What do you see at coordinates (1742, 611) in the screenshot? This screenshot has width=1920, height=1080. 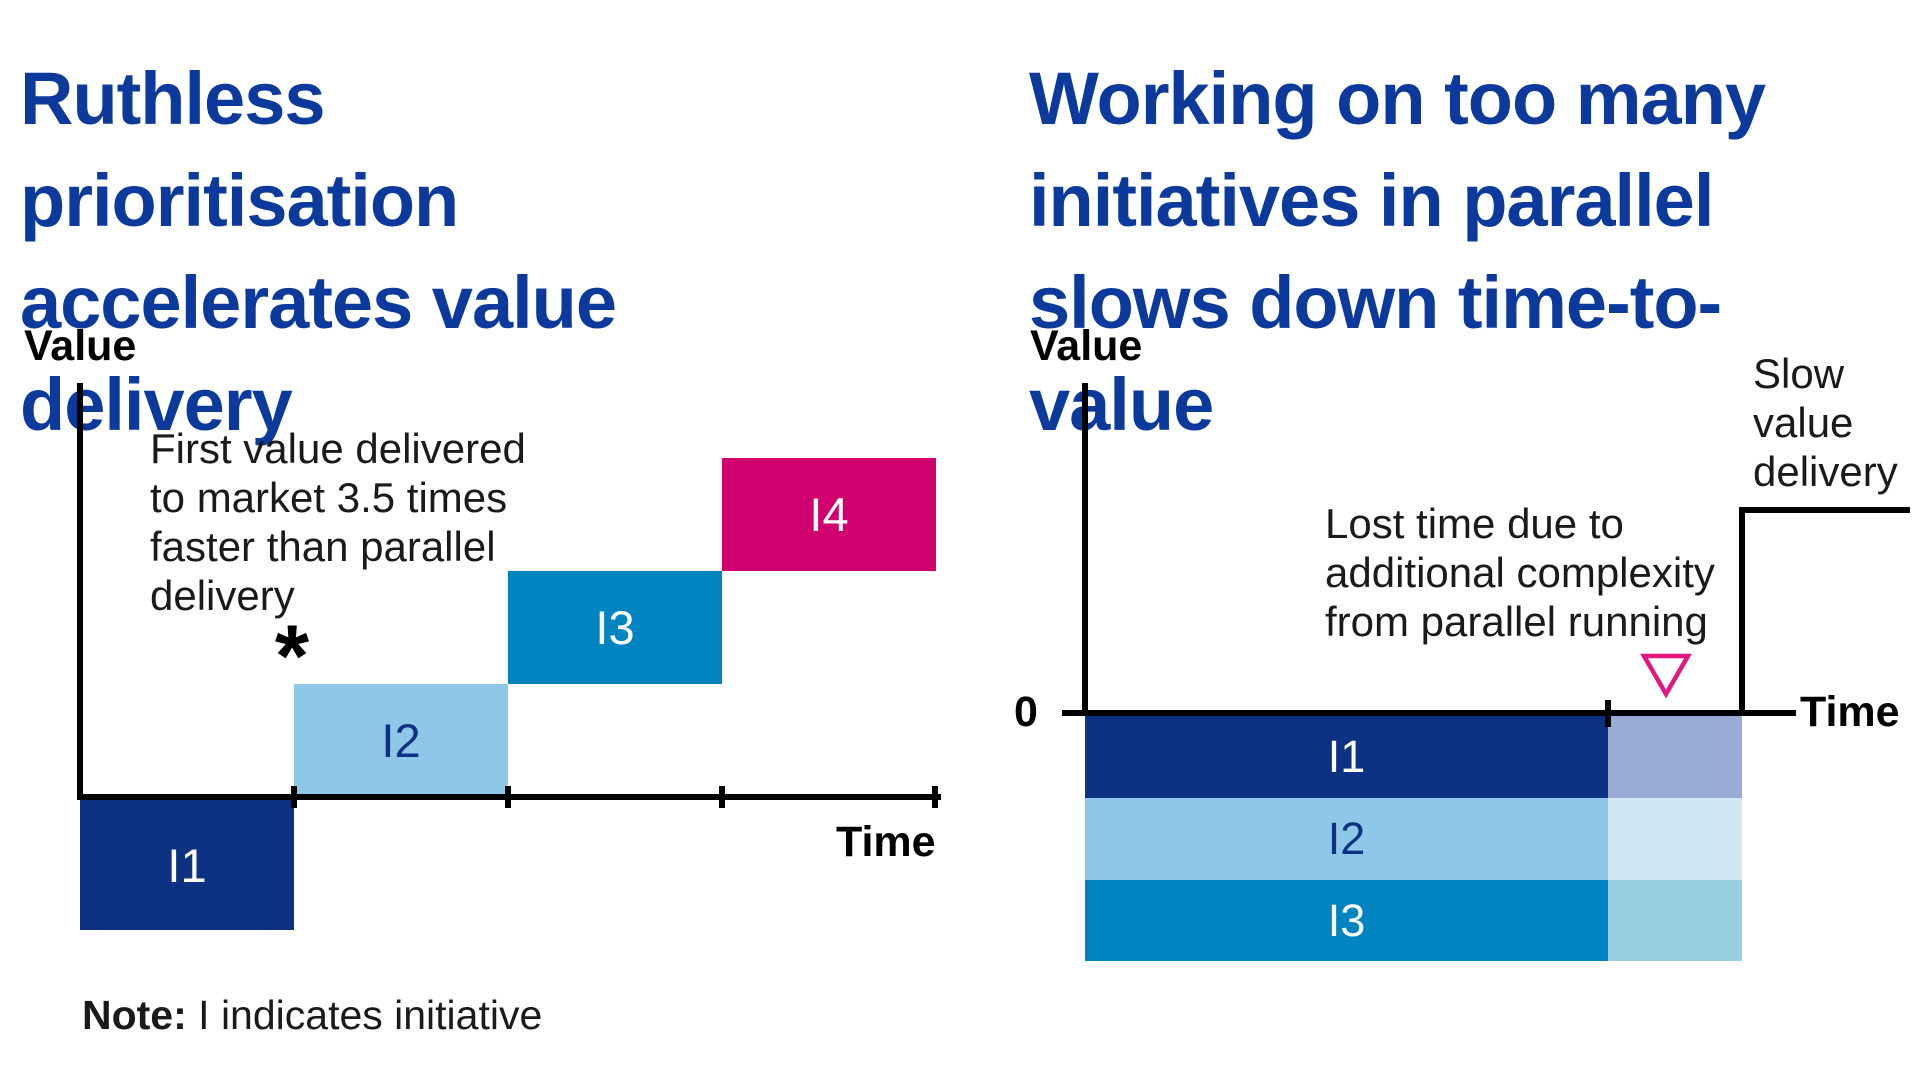 I see `slow-delivery-step-vertical-line` at bounding box center [1742, 611].